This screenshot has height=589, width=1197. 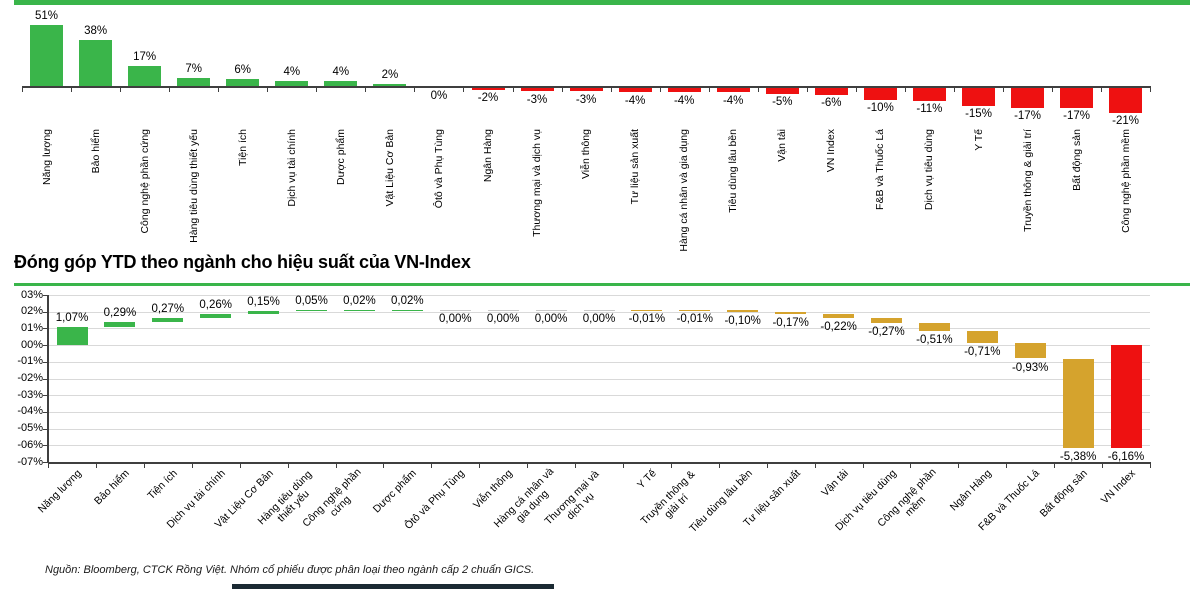 What do you see at coordinates (493, 489) in the screenshot?
I see `category-label-text: Viễn thông` at bounding box center [493, 489].